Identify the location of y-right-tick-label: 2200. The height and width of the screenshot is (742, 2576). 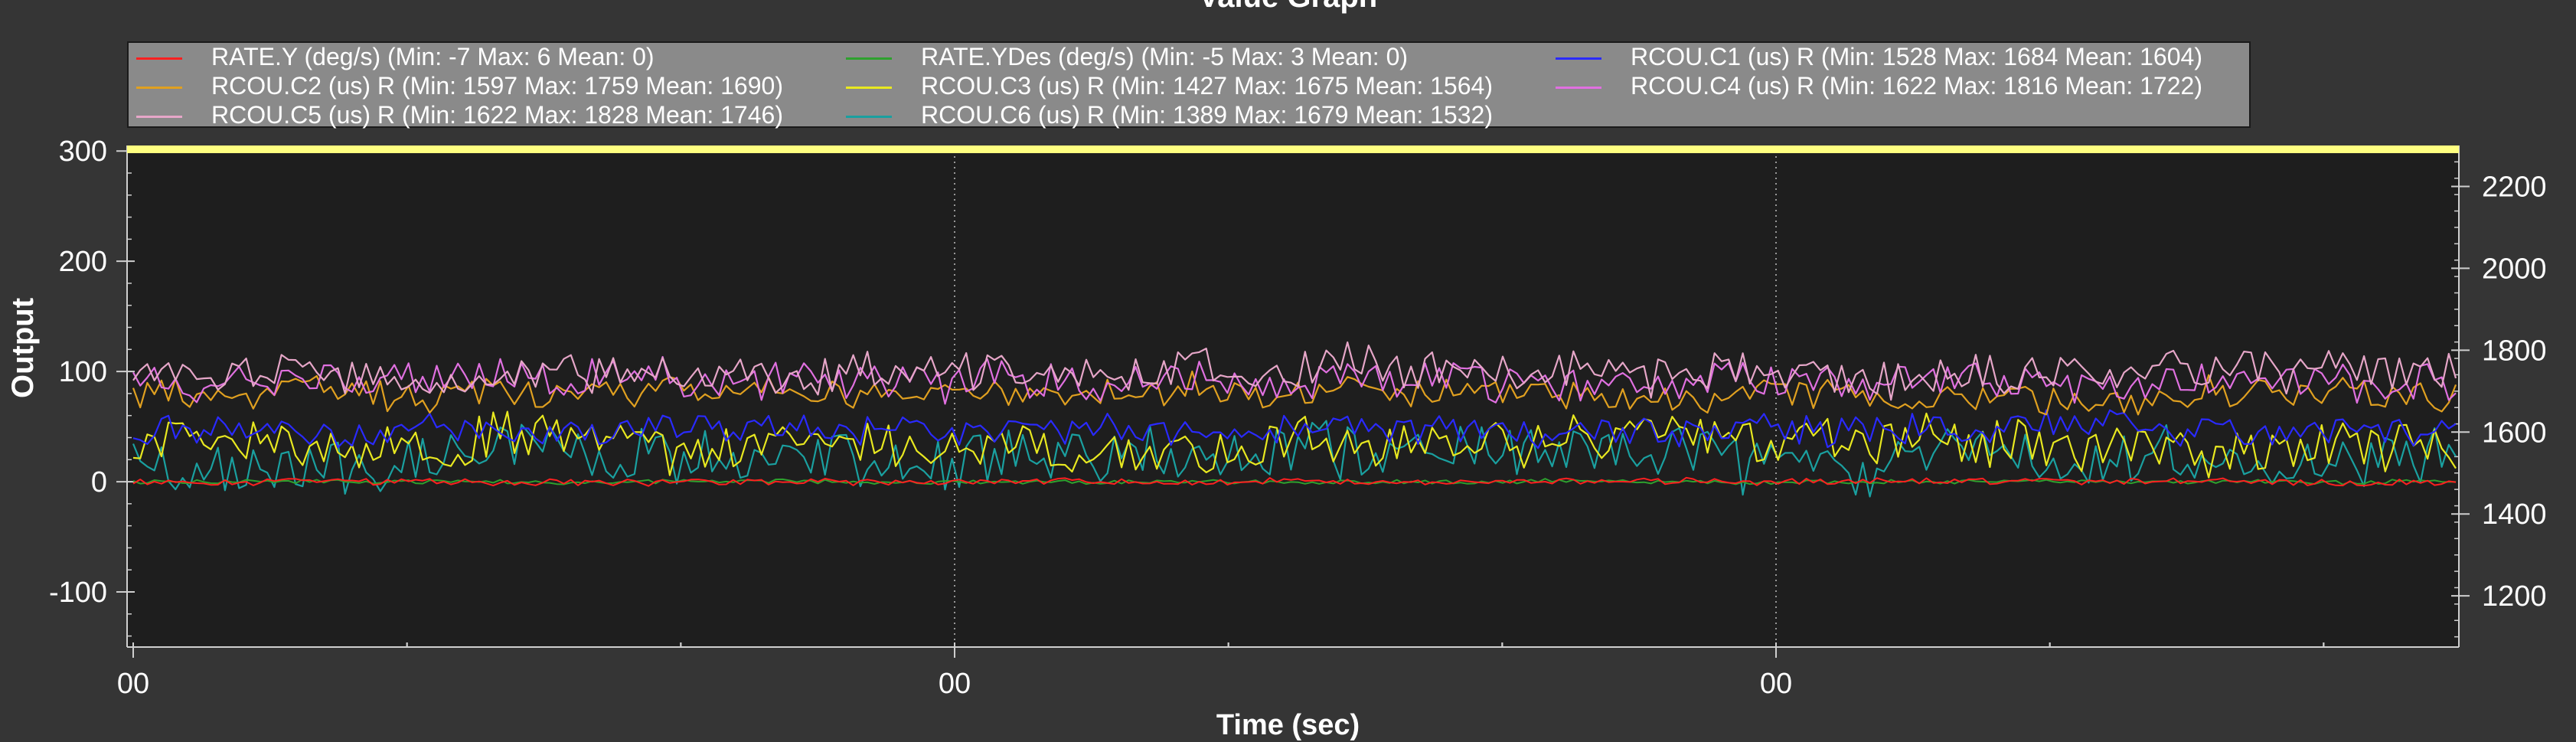
(2514, 187).